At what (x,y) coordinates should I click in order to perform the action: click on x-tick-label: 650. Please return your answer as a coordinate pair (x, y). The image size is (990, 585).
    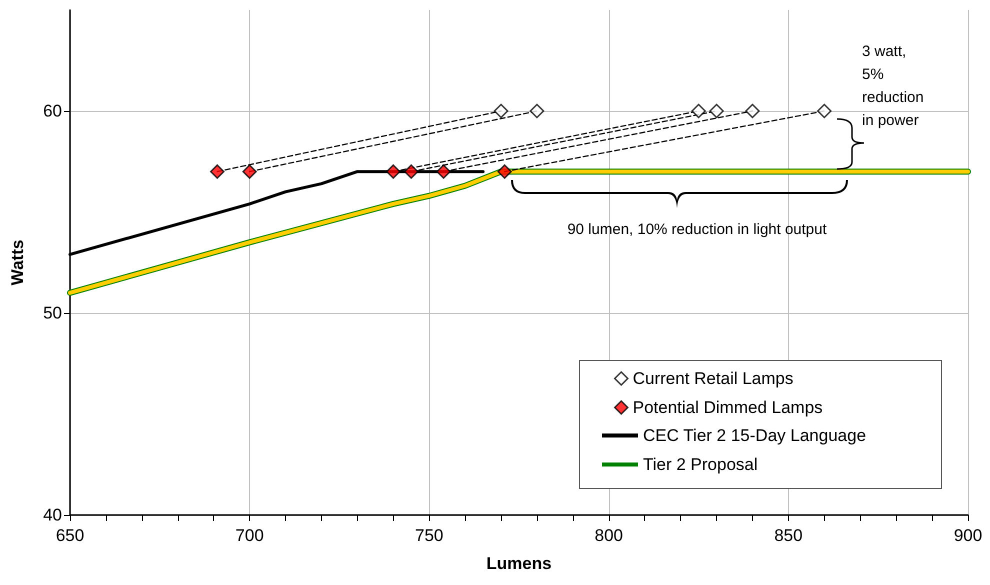
    Looking at the image, I should click on (70, 535).